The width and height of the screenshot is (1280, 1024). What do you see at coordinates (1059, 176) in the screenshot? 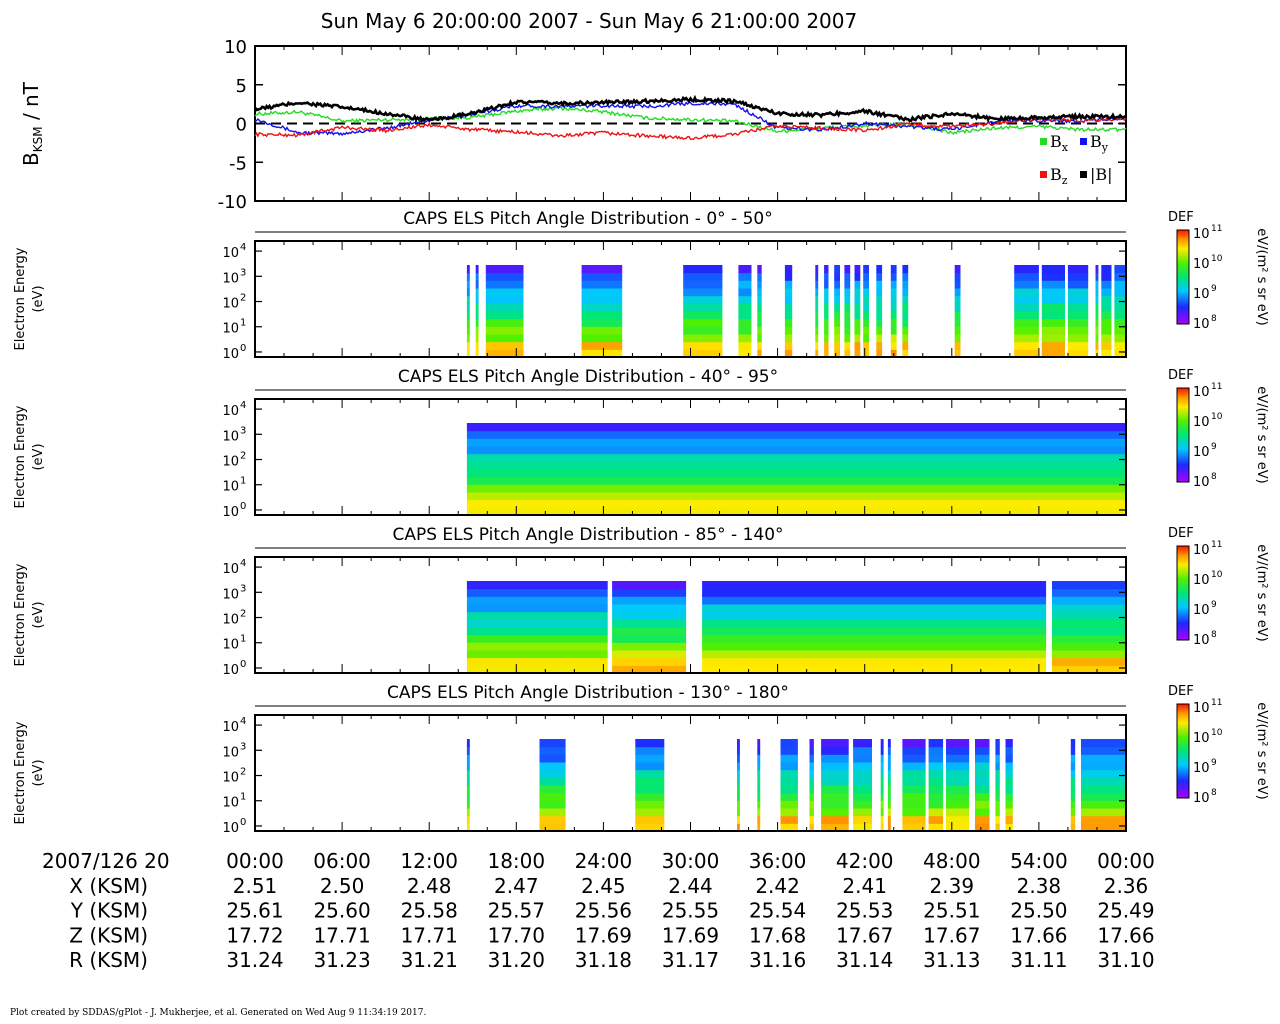
I see `legend-label-bz: Bz` at bounding box center [1059, 176].